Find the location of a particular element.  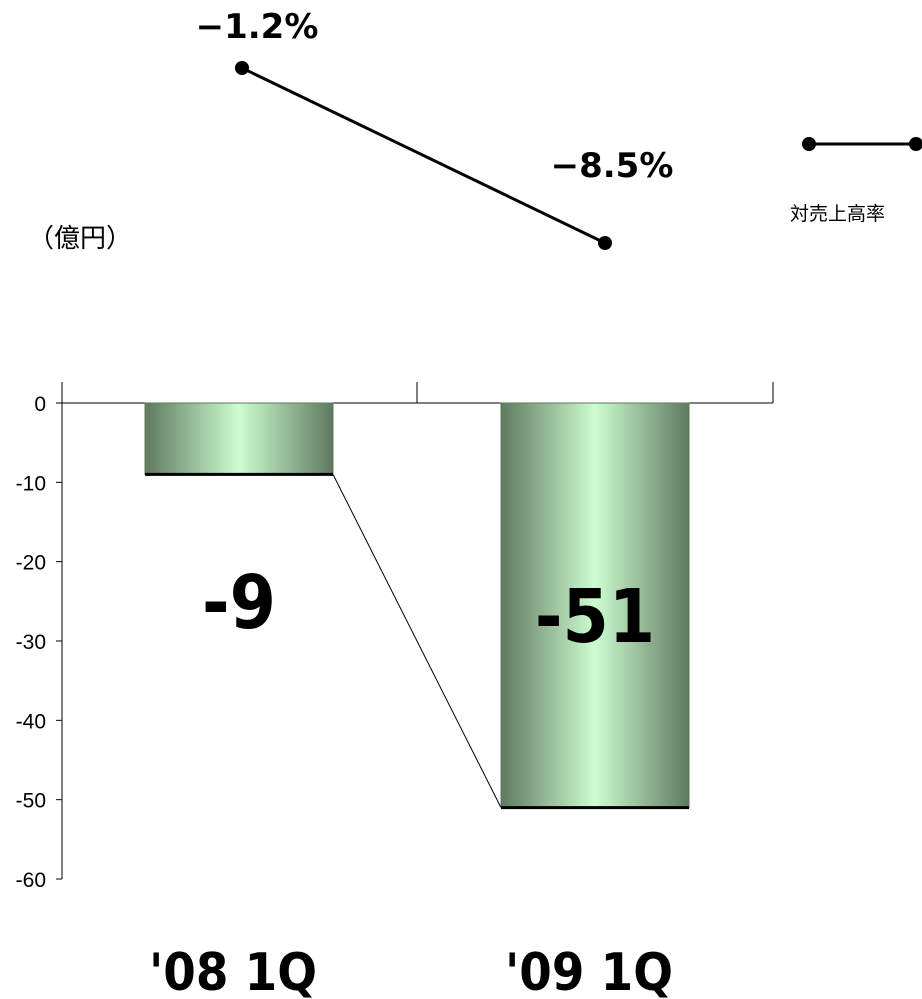

y-tick-label: 0 is located at coordinates (40, 404).